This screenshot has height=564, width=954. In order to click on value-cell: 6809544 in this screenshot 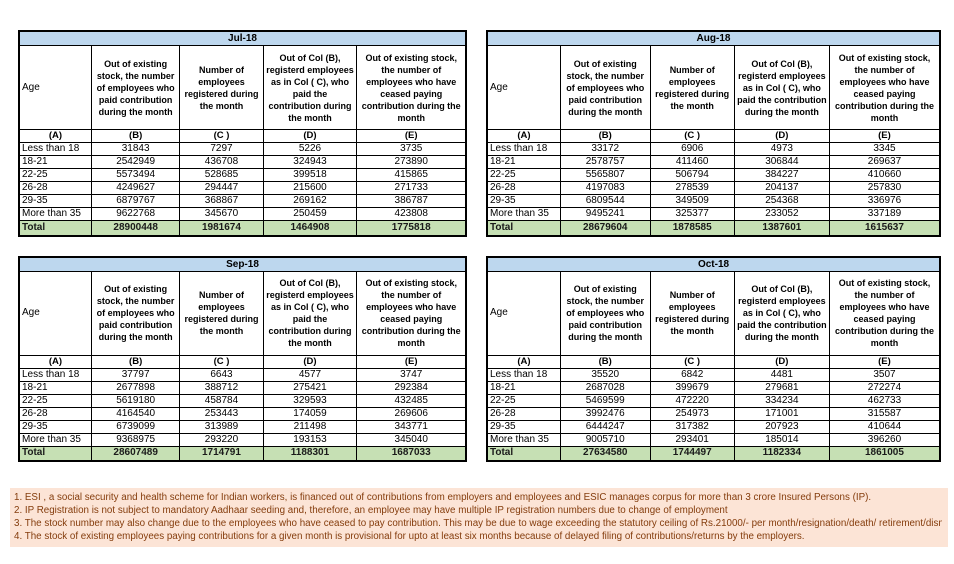, I will do `click(605, 201)`.